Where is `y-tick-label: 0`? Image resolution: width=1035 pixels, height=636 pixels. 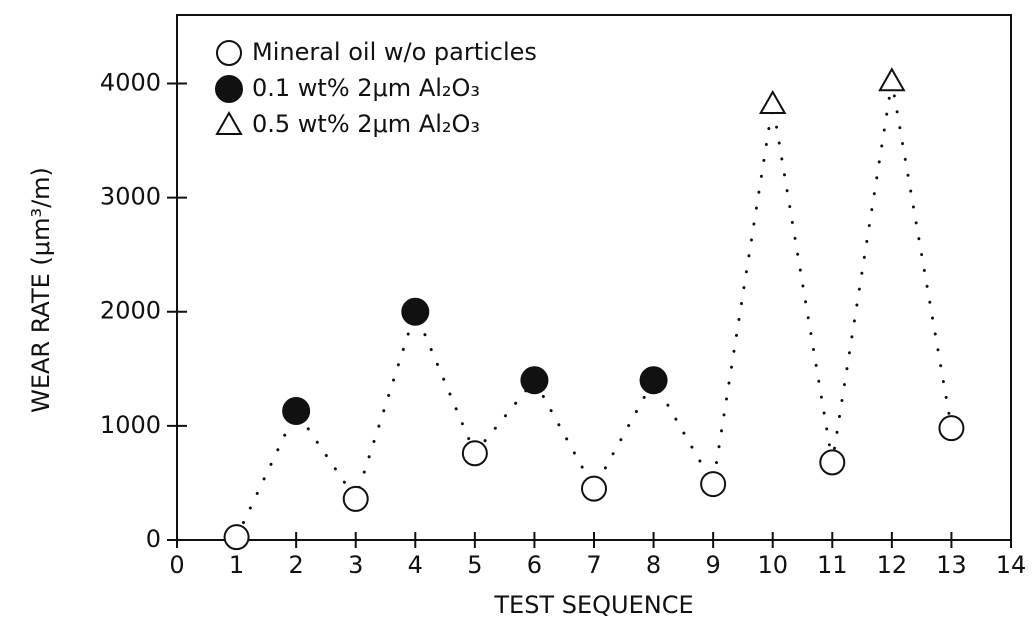
y-tick-label: 0 is located at coordinates (153, 539).